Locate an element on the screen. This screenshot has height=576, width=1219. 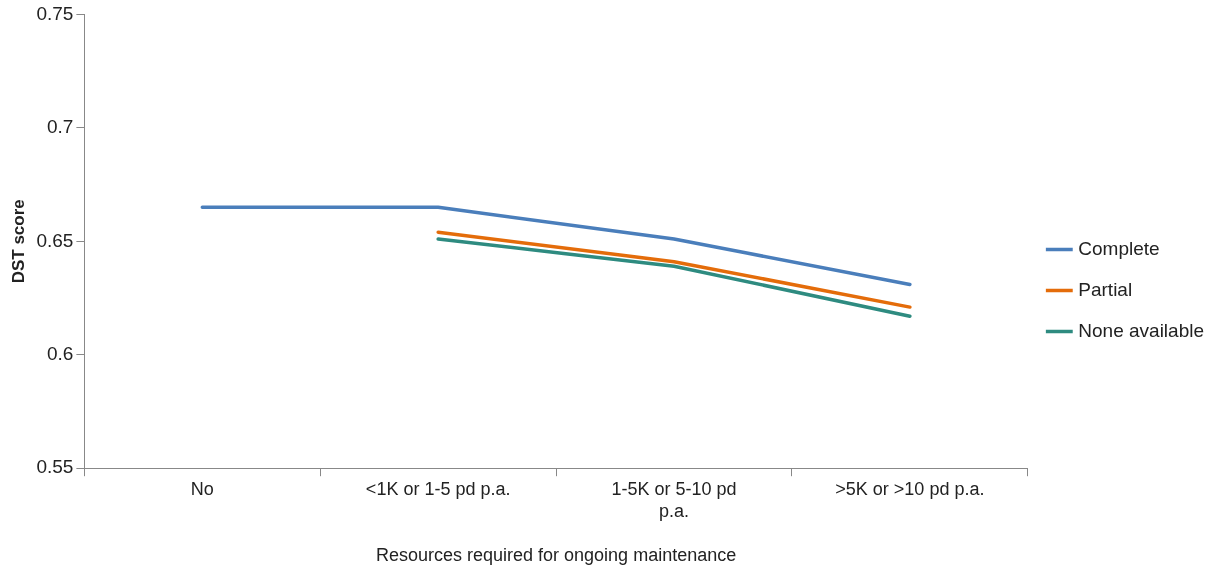
y-tick-label: 0.6 is located at coordinates (60, 353).